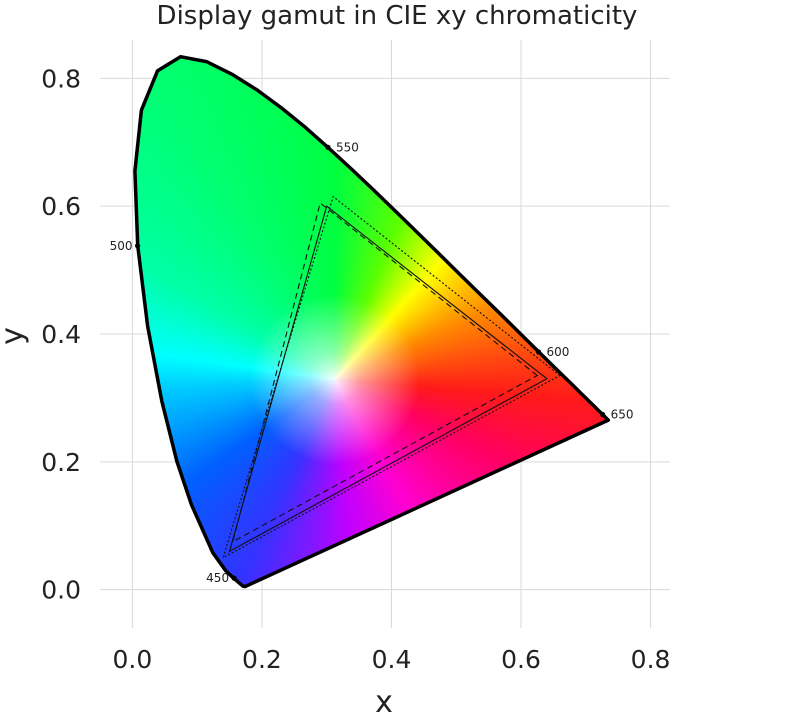 The width and height of the screenshot is (797, 720). I want to click on wavelength-label-500: 500, so click(121, 246).